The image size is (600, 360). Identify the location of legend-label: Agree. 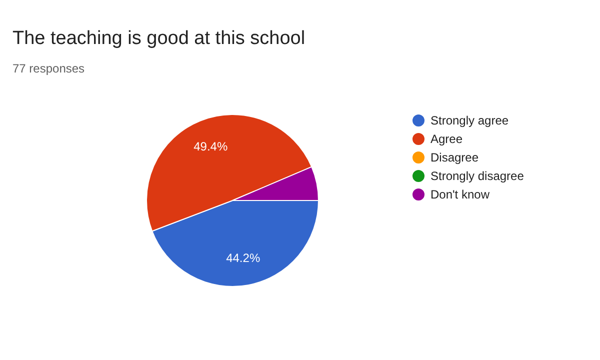
(446, 139).